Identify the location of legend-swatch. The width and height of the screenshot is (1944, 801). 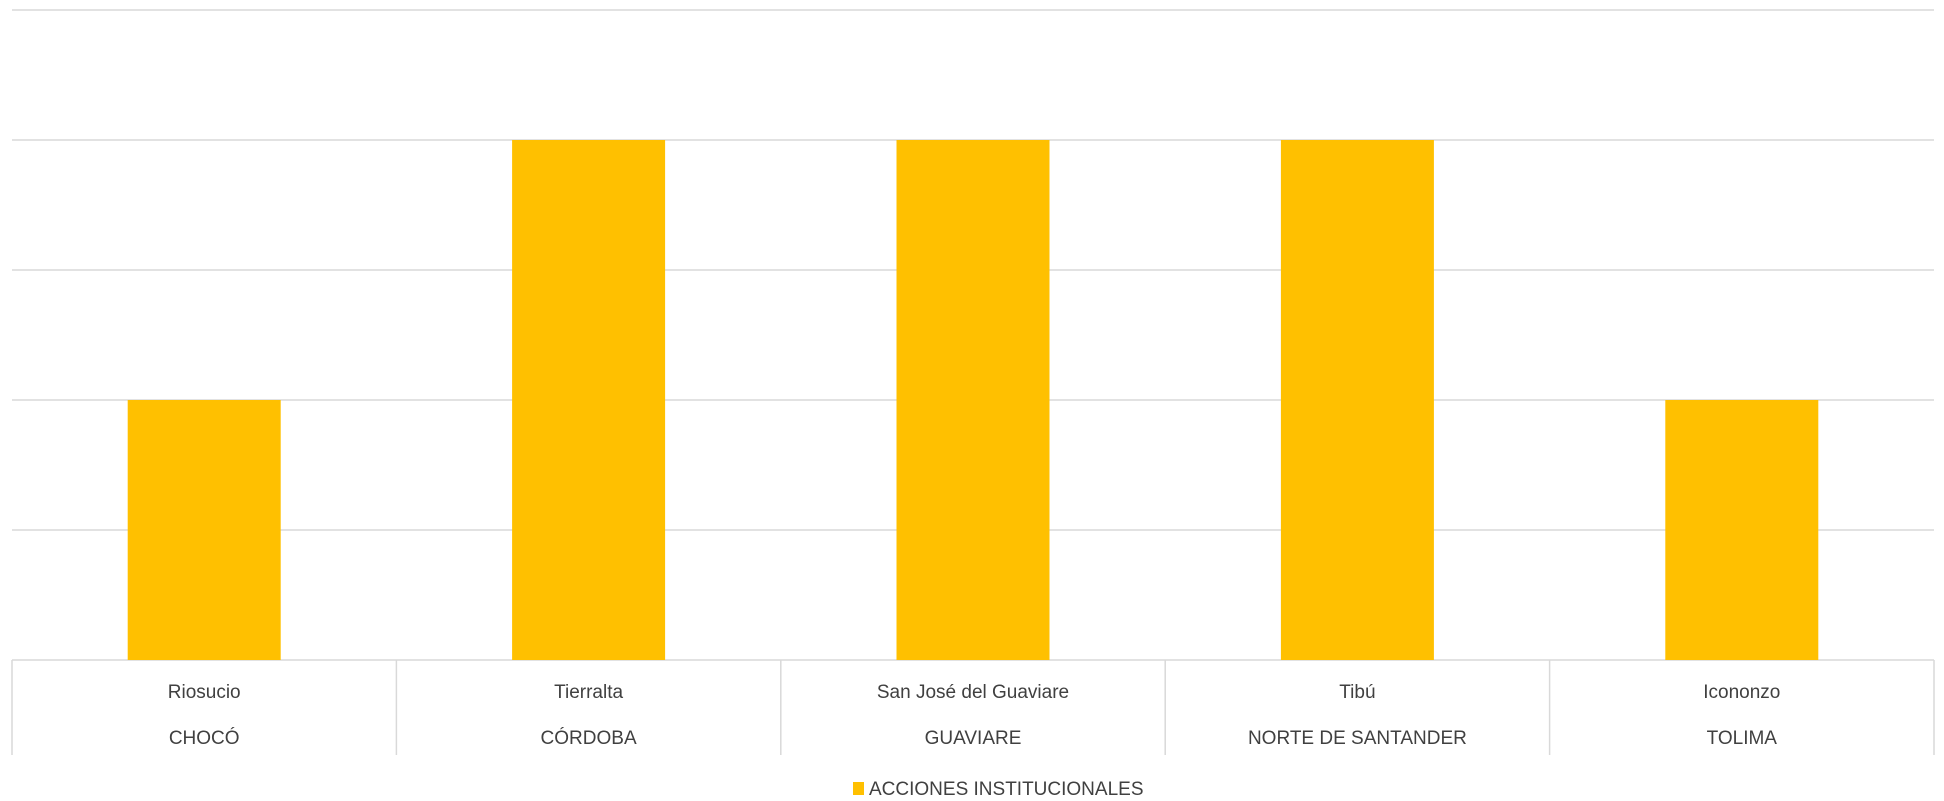
(858, 788).